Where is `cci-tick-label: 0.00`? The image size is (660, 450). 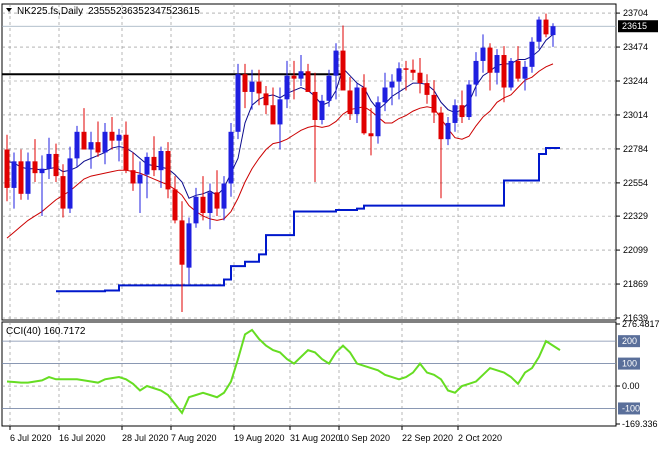
cci-tick-label: 0.00 is located at coordinates (631, 386).